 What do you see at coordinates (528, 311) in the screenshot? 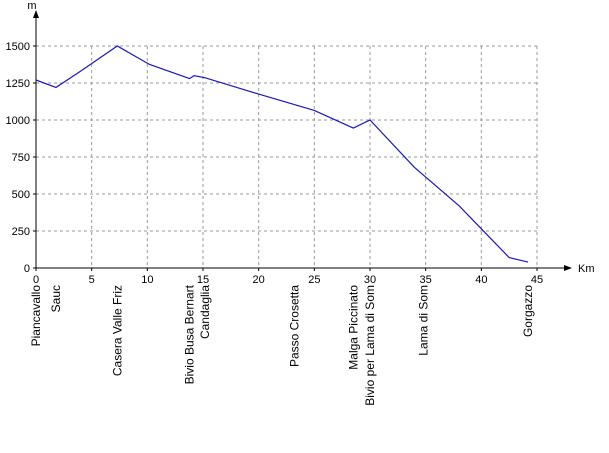
I see `waypoint-label: Gorgazzo` at bounding box center [528, 311].